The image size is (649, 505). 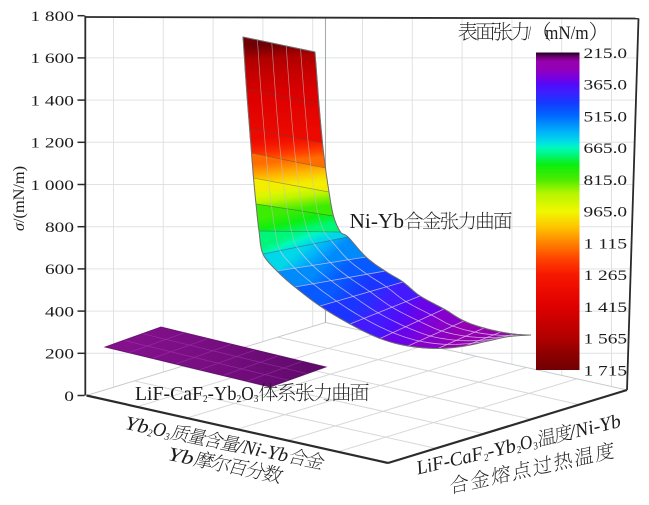 What do you see at coordinates (377, 221) in the screenshot?
I see `svg-text: Ni-Yb` at bounding box center [377, 221].